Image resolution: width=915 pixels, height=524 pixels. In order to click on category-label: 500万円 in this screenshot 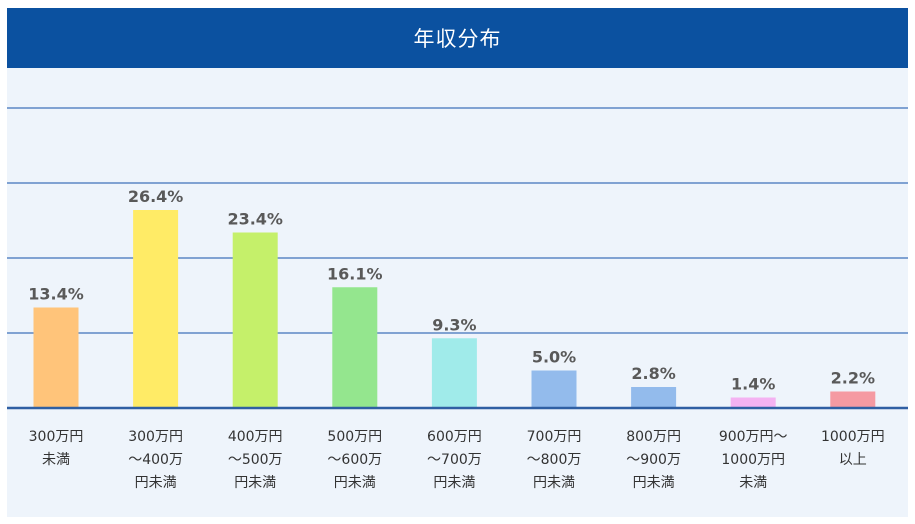, I will do `click(354, 437)`.